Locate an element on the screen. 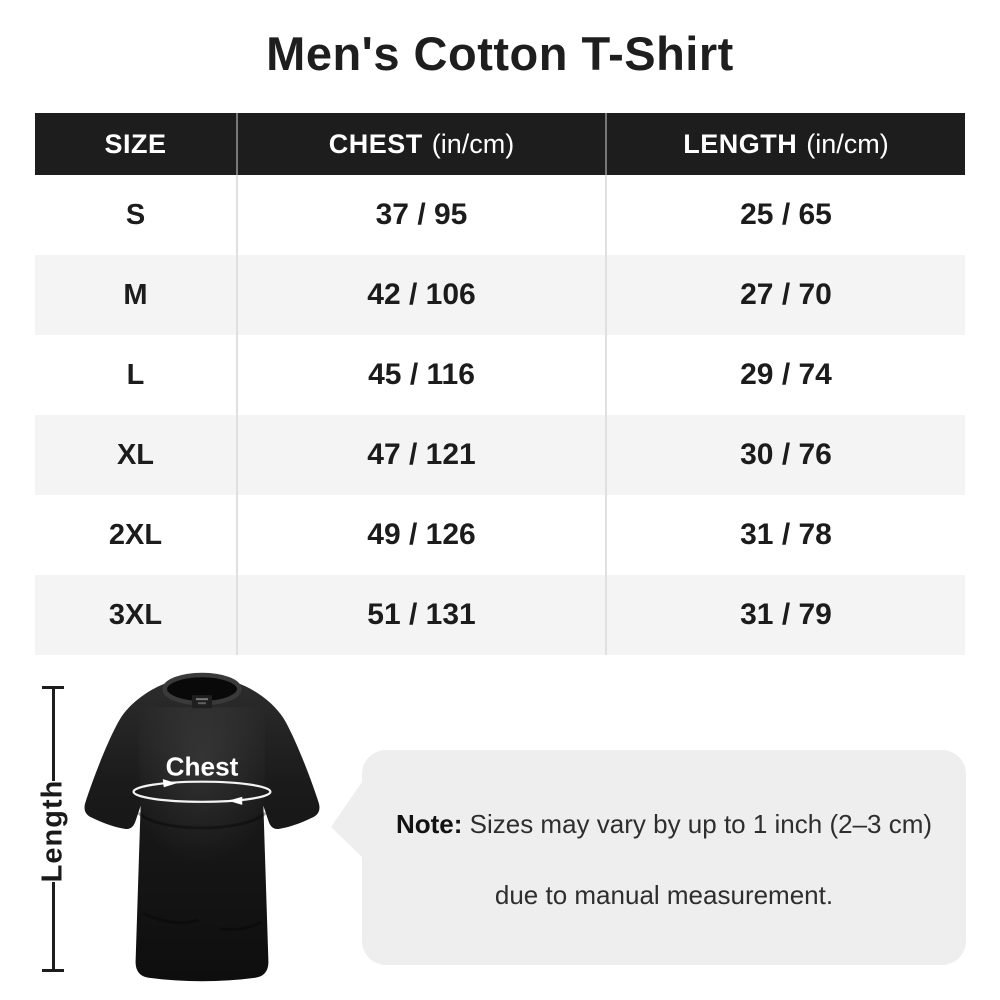 This screenshot has height=1000, width=1000. header-cell-size: SIZE is located at coordinates (135, 144).